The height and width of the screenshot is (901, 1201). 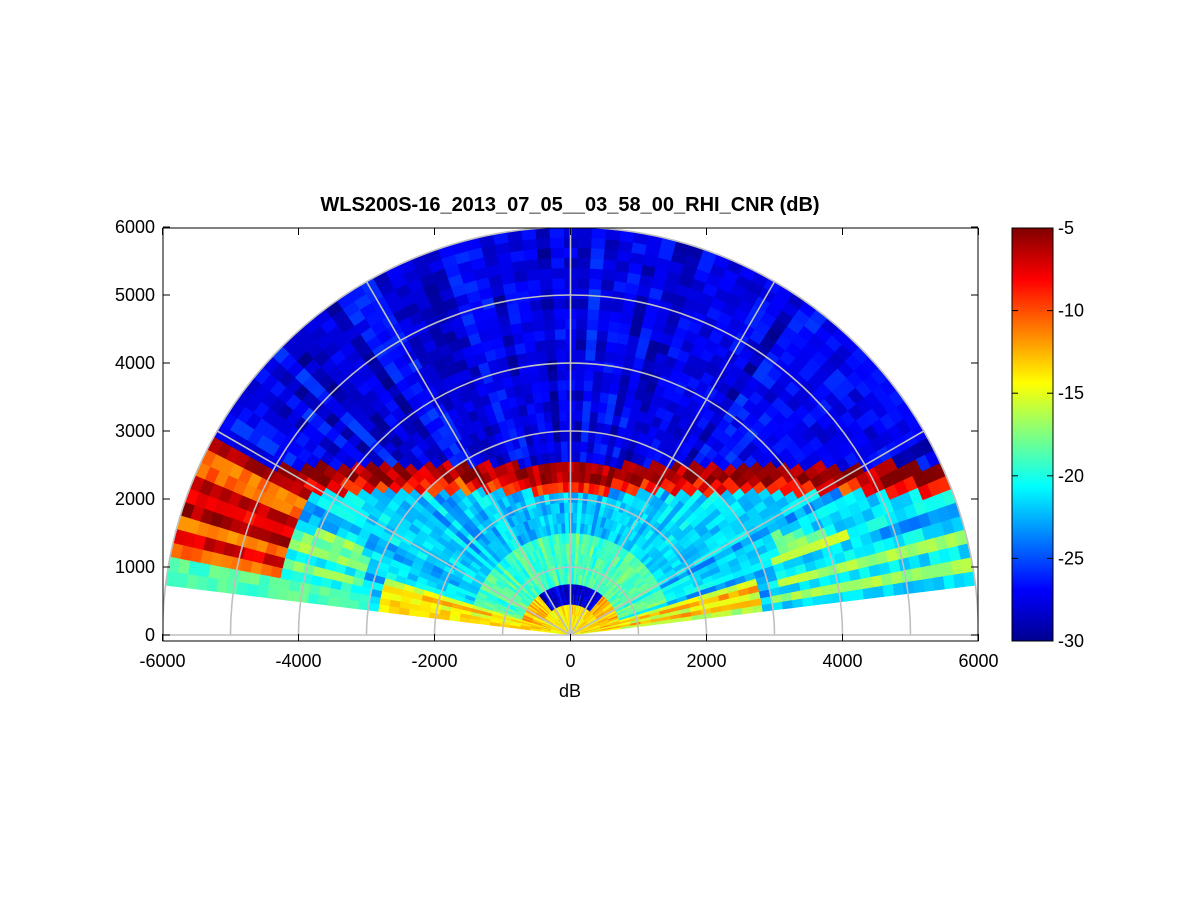 I want to click on colorbar-tick-label: -20, so click(x=1071, y=476).